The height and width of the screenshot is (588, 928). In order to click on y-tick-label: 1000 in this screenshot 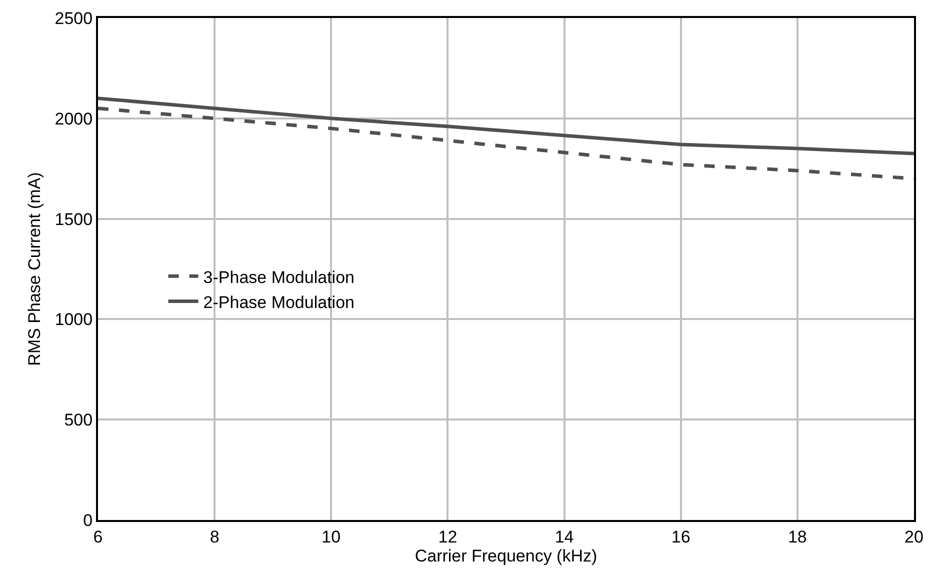, I will do `click(73, 320)`.